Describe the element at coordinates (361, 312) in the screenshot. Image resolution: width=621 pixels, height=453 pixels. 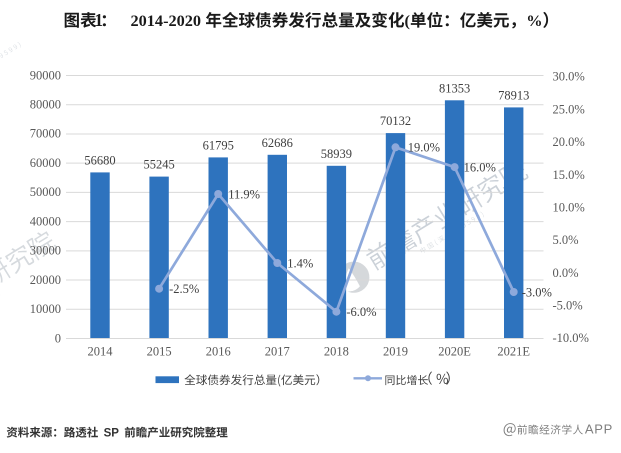
I see `svg-text: -6.0%` at that location.